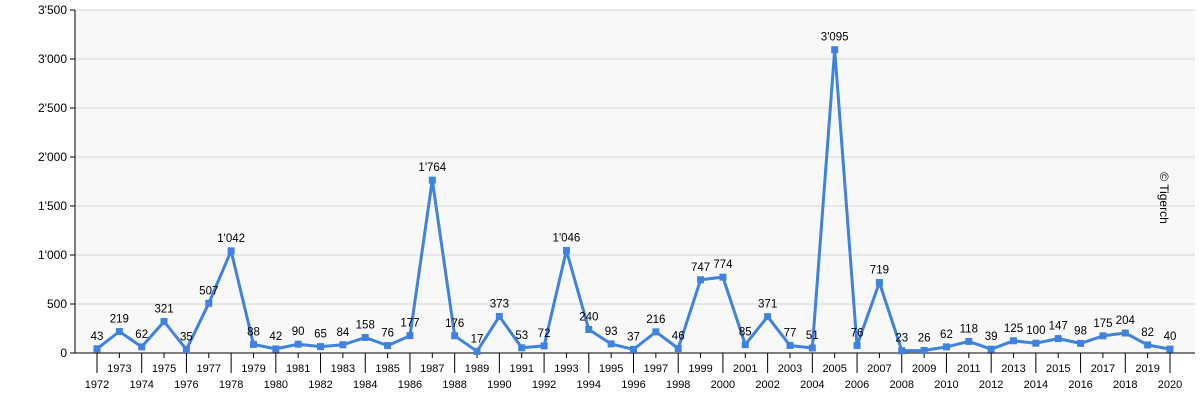  Describe the element at coordinates (745, 369) in the screenshot. I see `x-tick-label: 2001` at that location.